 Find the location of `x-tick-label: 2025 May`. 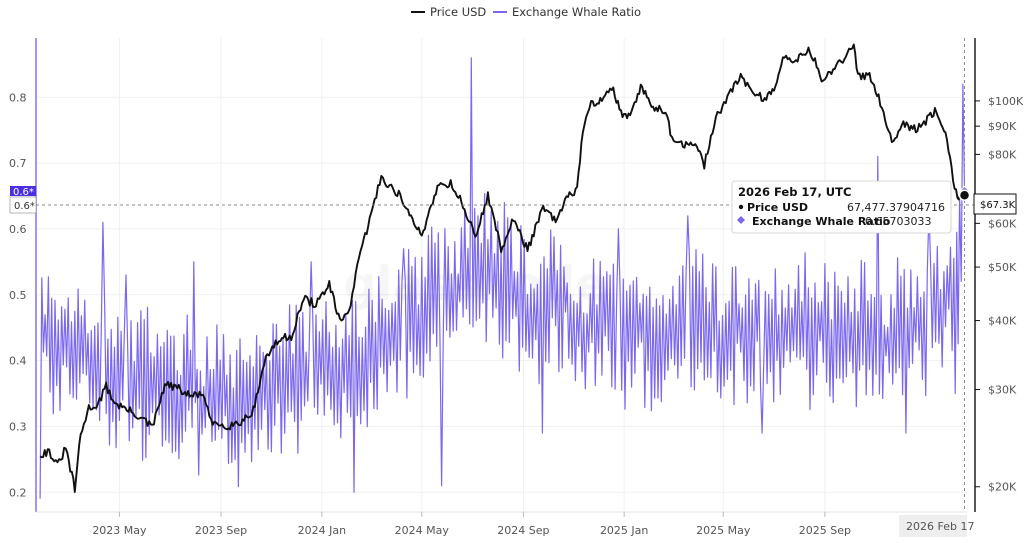

x-tick-label: 2025 May is located at coordinates (723, 530).